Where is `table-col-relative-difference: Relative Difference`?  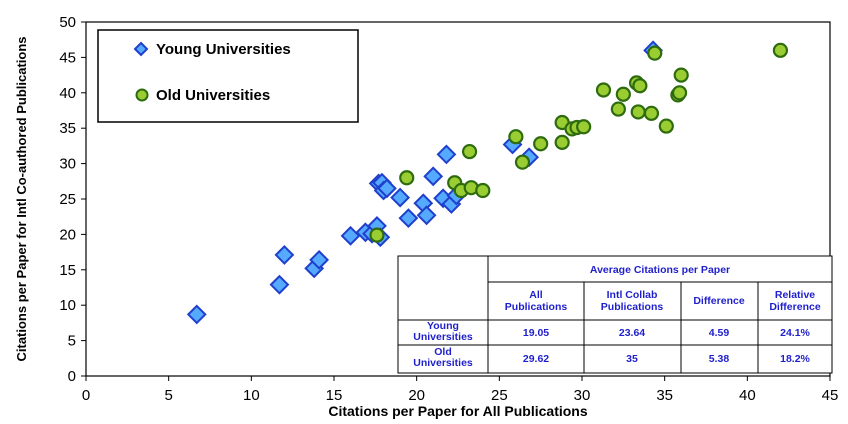
table-col-relative-difference: Relative Difference is located at coordinates (795, 301).